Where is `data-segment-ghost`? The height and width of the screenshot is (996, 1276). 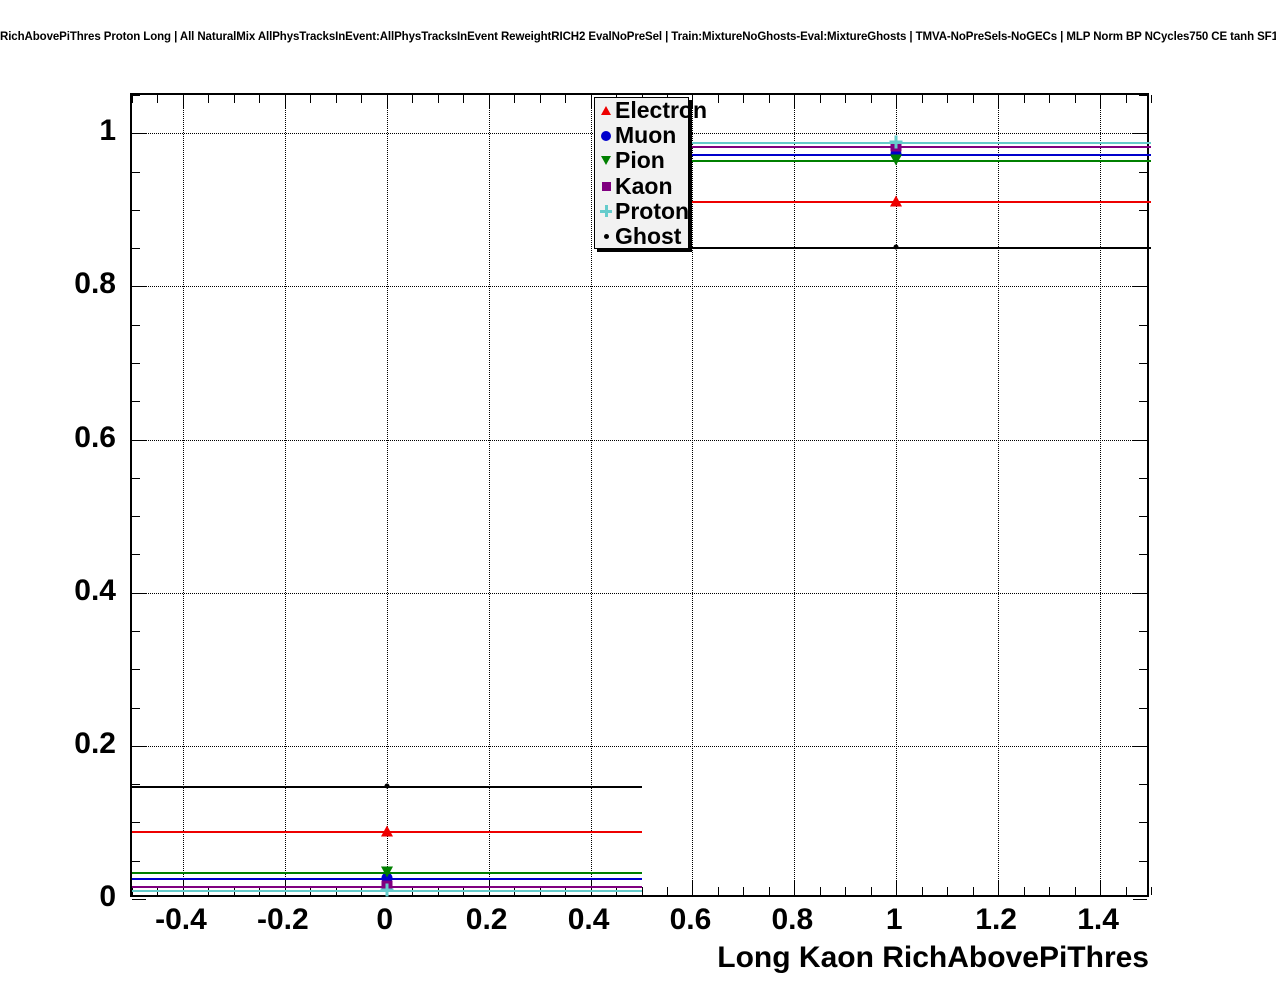
data-segment-ghost is located at coordinates (387, 786).